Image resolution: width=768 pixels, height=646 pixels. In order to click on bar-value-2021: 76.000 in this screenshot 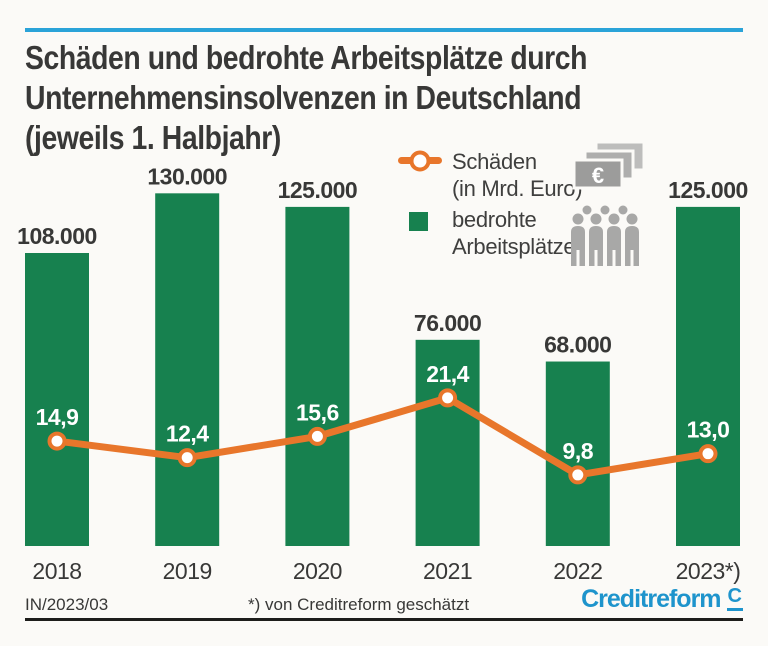, I will do `click(447, 323)`.